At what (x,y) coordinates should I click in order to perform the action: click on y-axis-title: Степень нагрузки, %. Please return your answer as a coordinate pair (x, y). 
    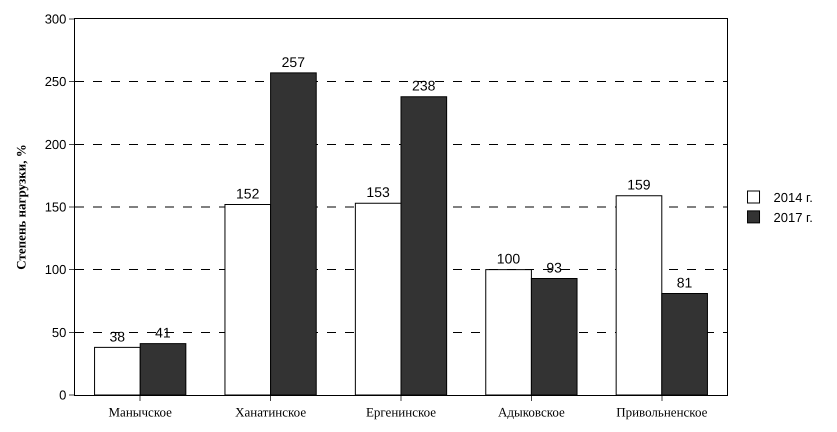
    Looking at the image, I should click on (21, 207).